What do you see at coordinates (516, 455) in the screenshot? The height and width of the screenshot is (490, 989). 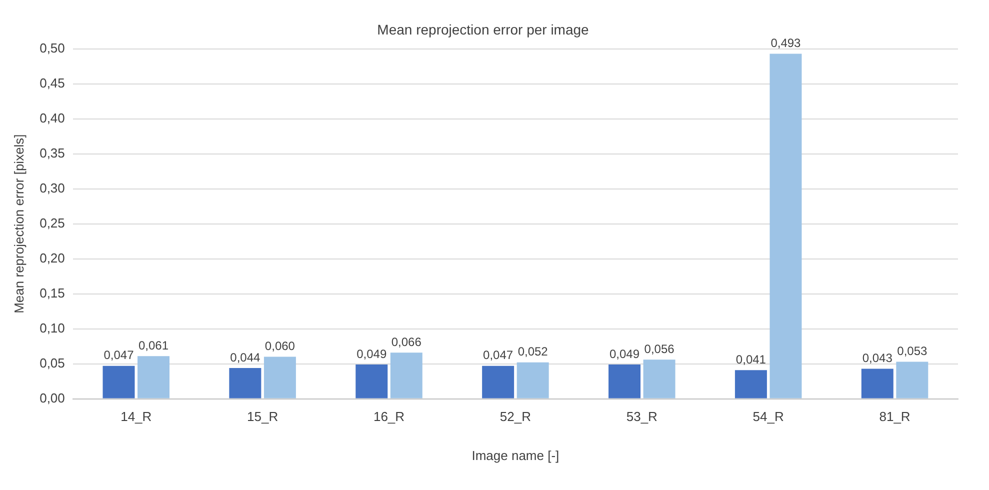 I see `x-axis-title: Image name [-]` at bounding box center [516, 455].